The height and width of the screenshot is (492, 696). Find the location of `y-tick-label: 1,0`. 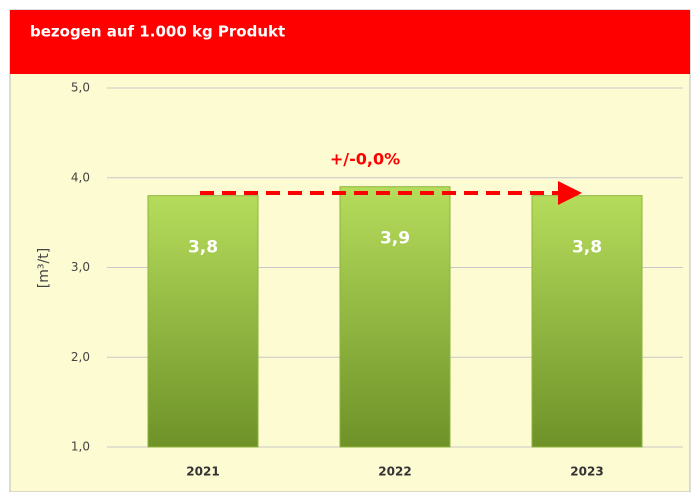

y-tick-label: 1,0 is located at coordinates (80, 447).